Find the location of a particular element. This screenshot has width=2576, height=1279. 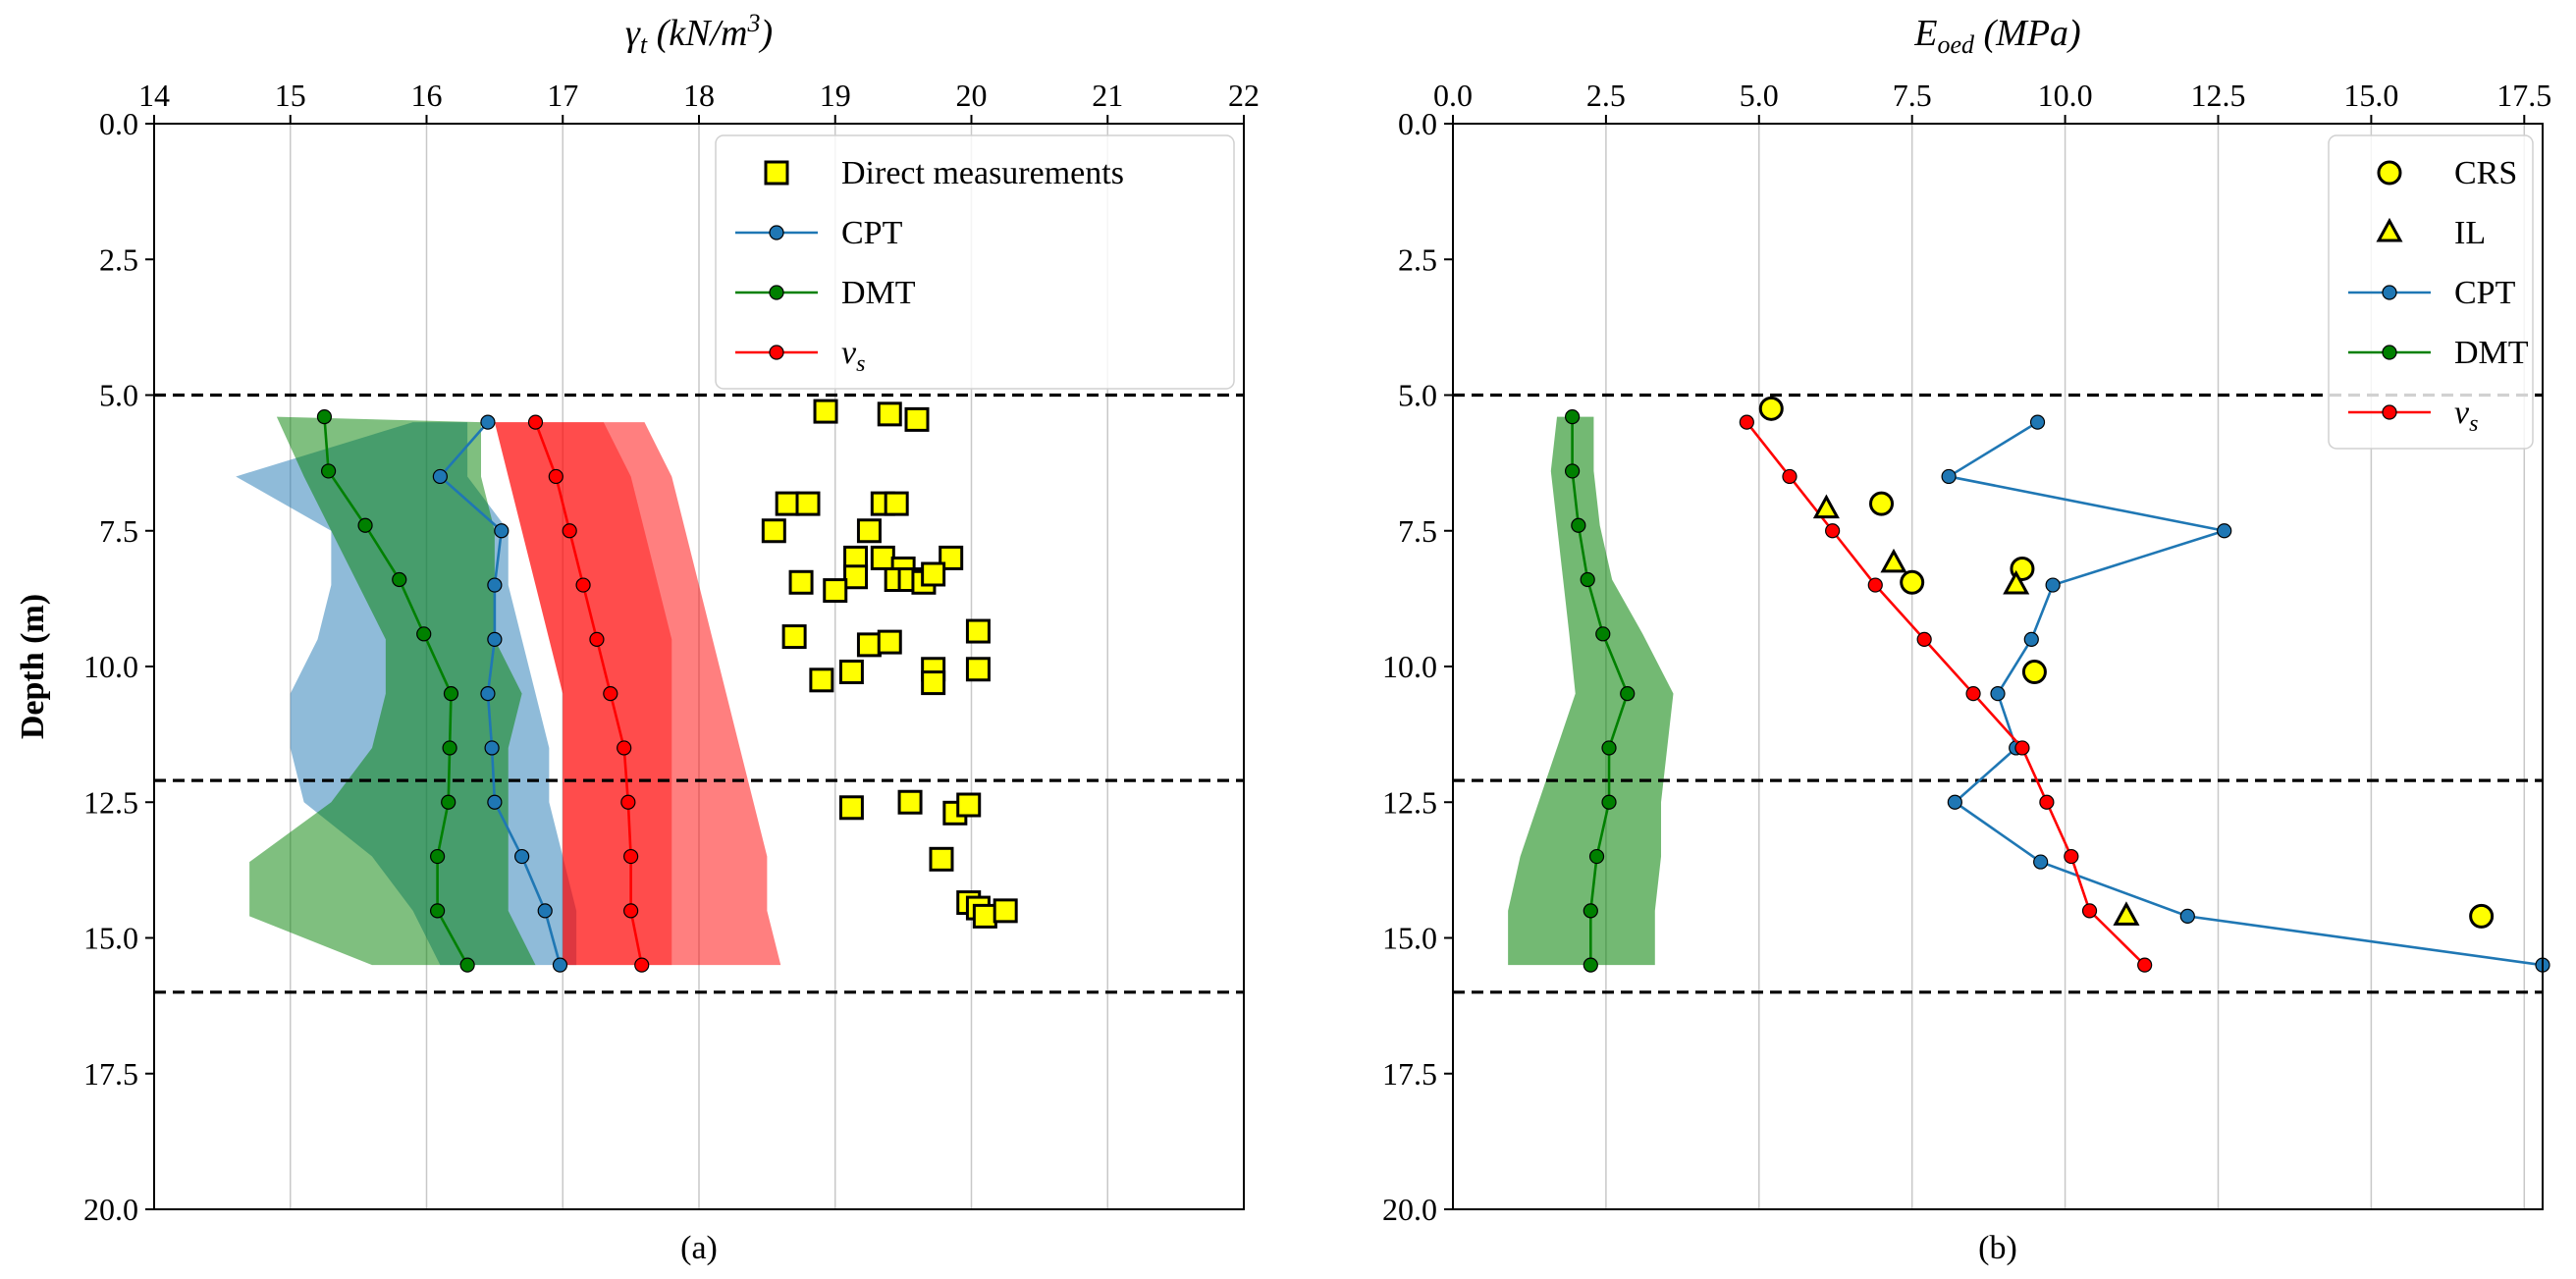

x-axis-title: Eoed (MPa) is located at coordinates (1996, 36).